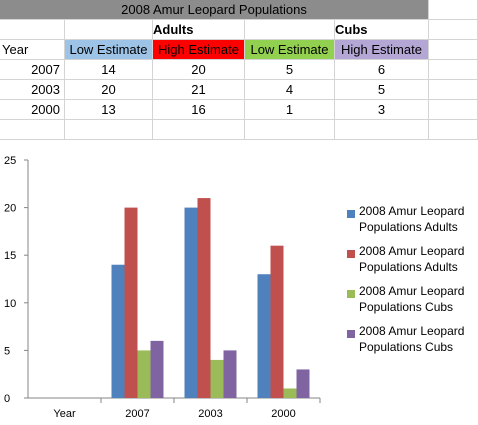 The image size is (478, 425). I want to click on year-cell: 2000, so click(32, 110).